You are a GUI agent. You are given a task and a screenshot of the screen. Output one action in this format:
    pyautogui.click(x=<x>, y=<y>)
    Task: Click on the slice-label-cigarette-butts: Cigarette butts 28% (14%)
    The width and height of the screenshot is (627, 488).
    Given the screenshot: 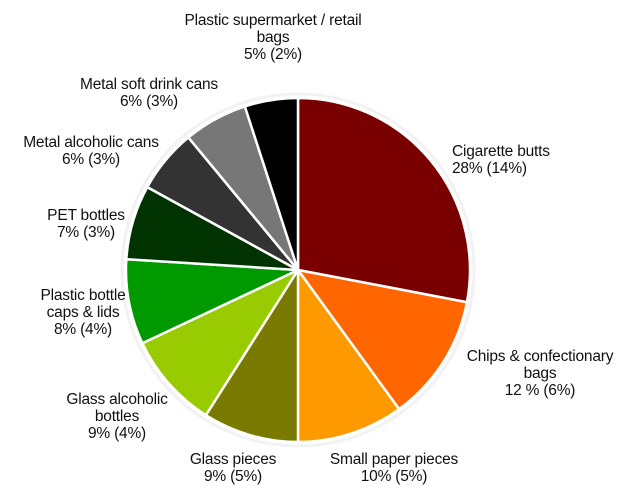 What is the action you would take?
    pyautogui.click(x=501, y=160)
    